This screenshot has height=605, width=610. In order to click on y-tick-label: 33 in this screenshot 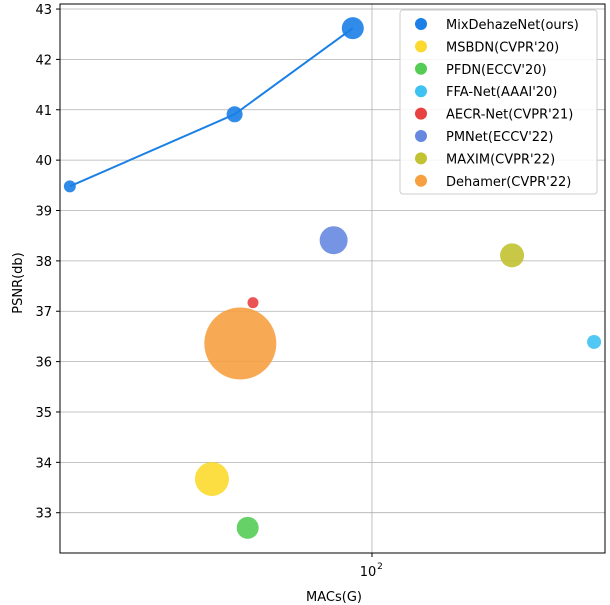, I will do `click(43, 514)`.